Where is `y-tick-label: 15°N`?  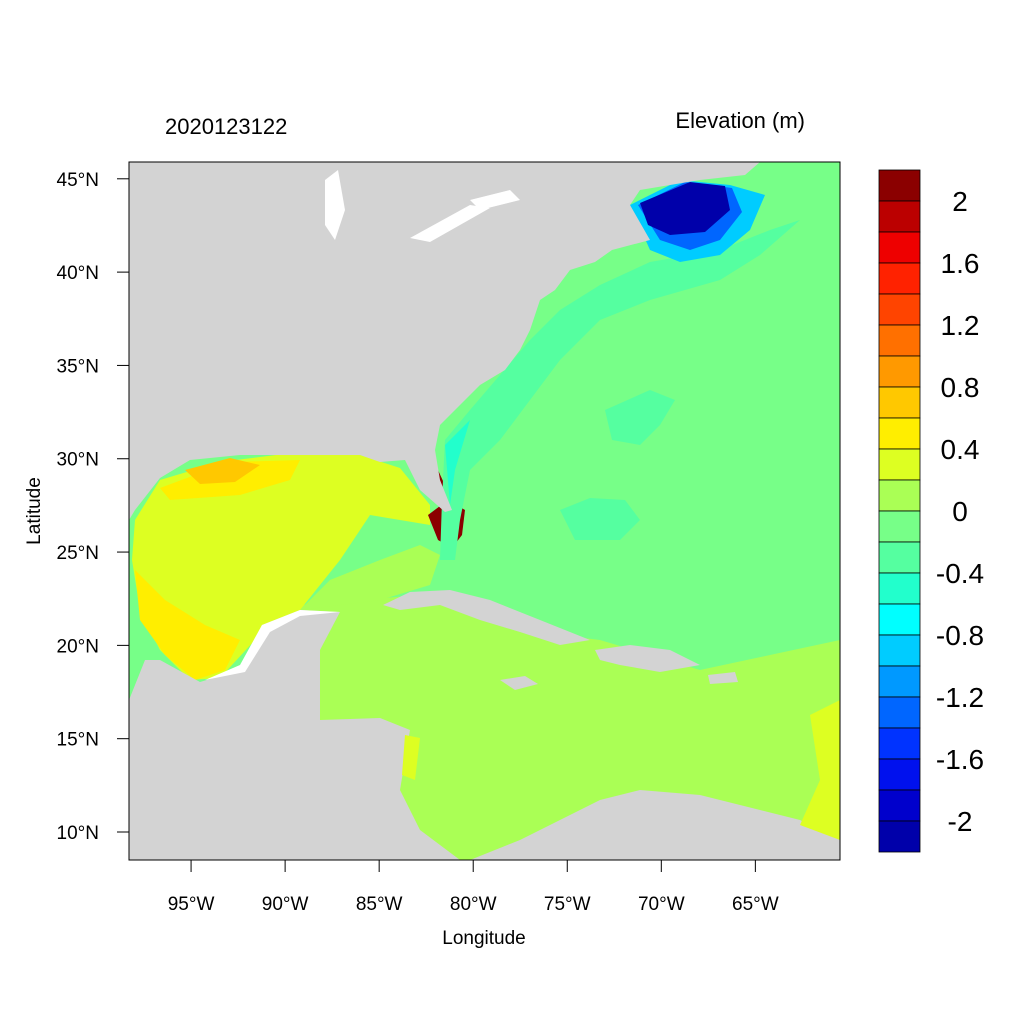 y-tick-label: 15°N is located at coordinates (78, 740).